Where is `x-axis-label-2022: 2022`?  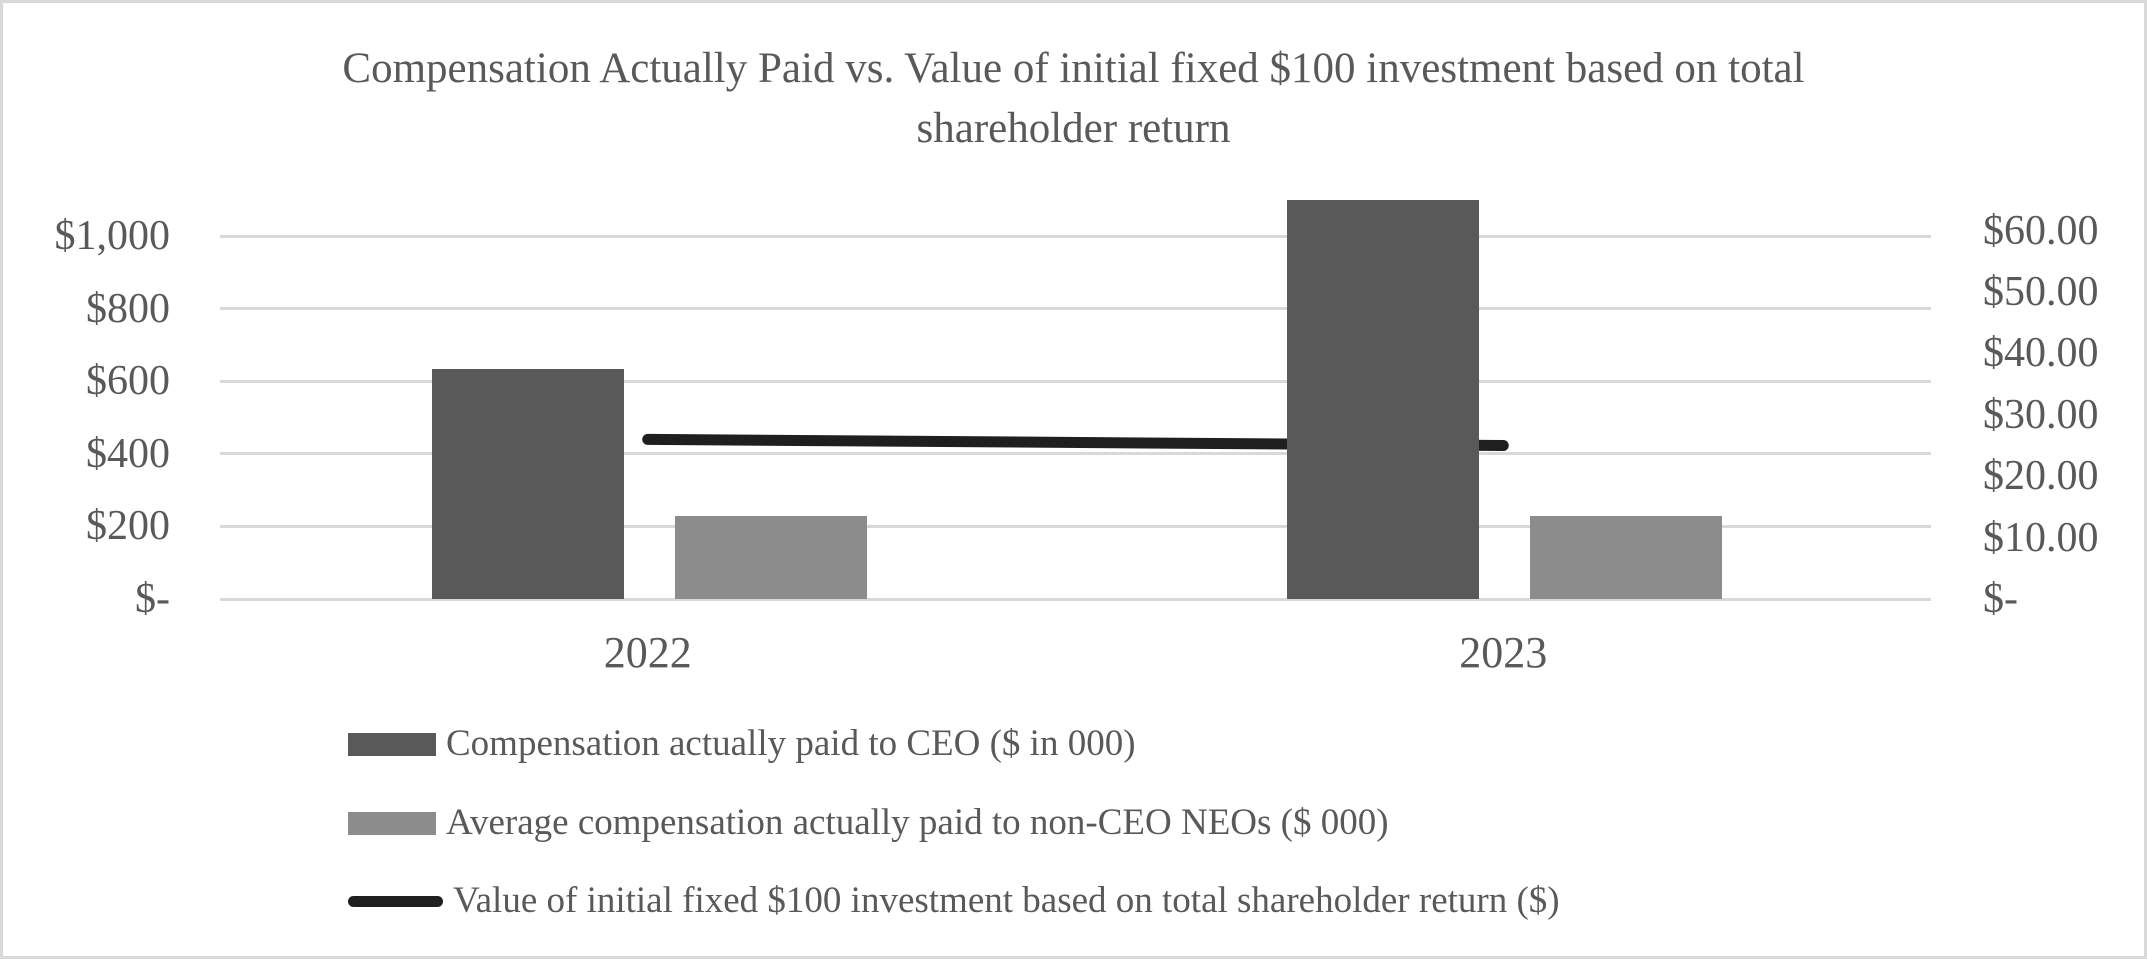 x-axis-label-2022: 2022 is located at coordinates (647, 652).